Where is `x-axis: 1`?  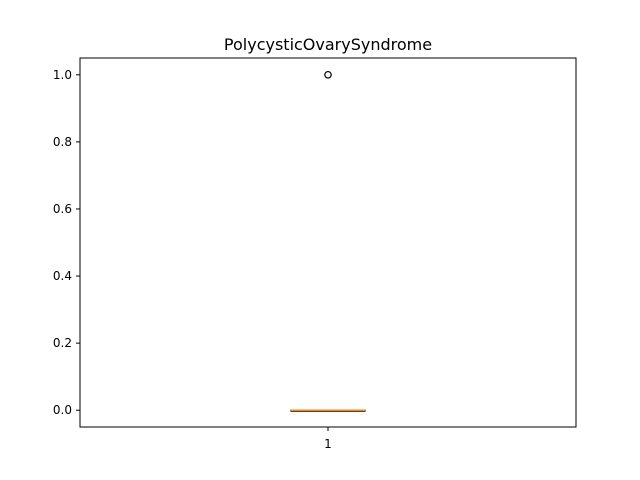 x-axis: 1 is located at coordinates (328, 439).